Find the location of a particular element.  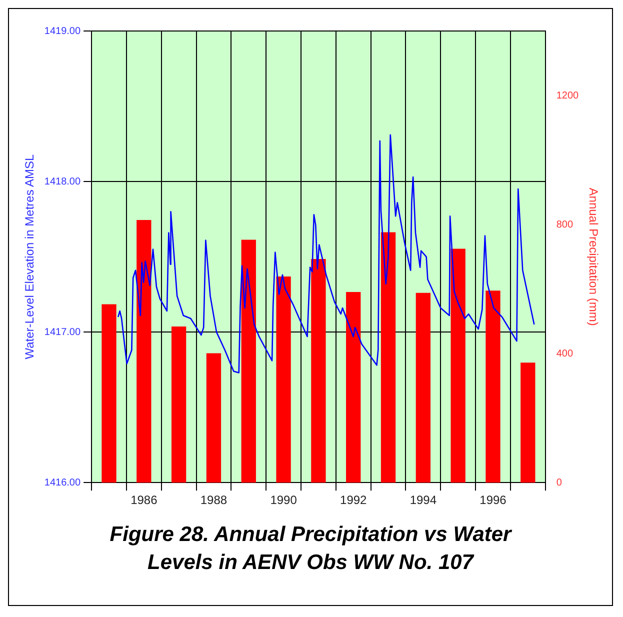

y-tick-label: 1418.00 is located at coordinates (62, 182).